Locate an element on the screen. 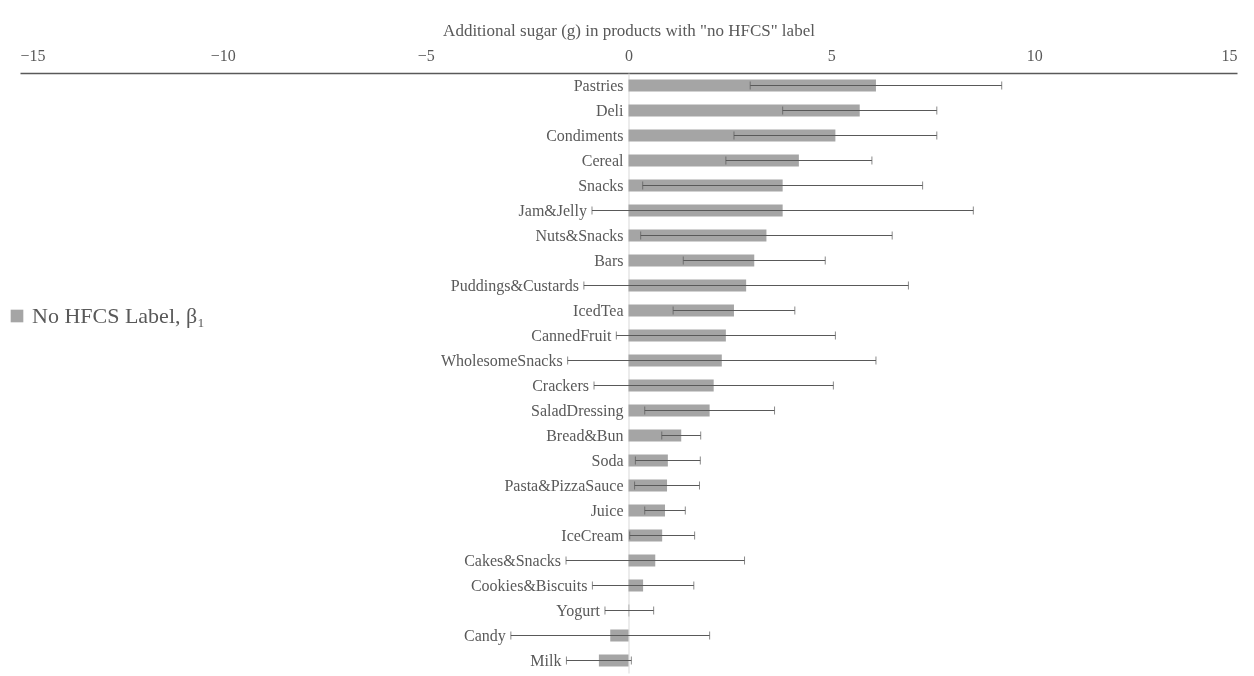 Image resolution: width=1254 pixels, height=676 pixels. y-tick-label: Soda is located at coordinates (607, 460).